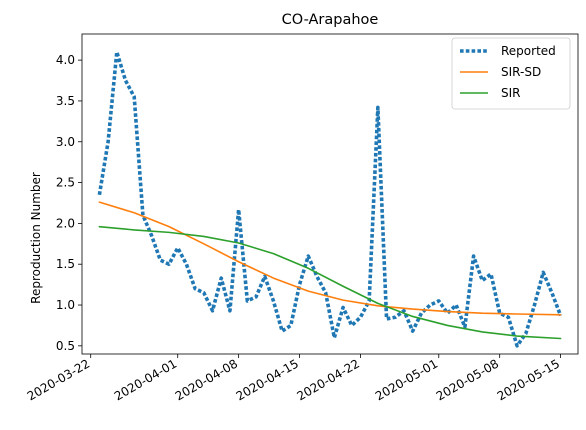  I want to click on x-tick-label: 2020-04-22, so click(328, 379).